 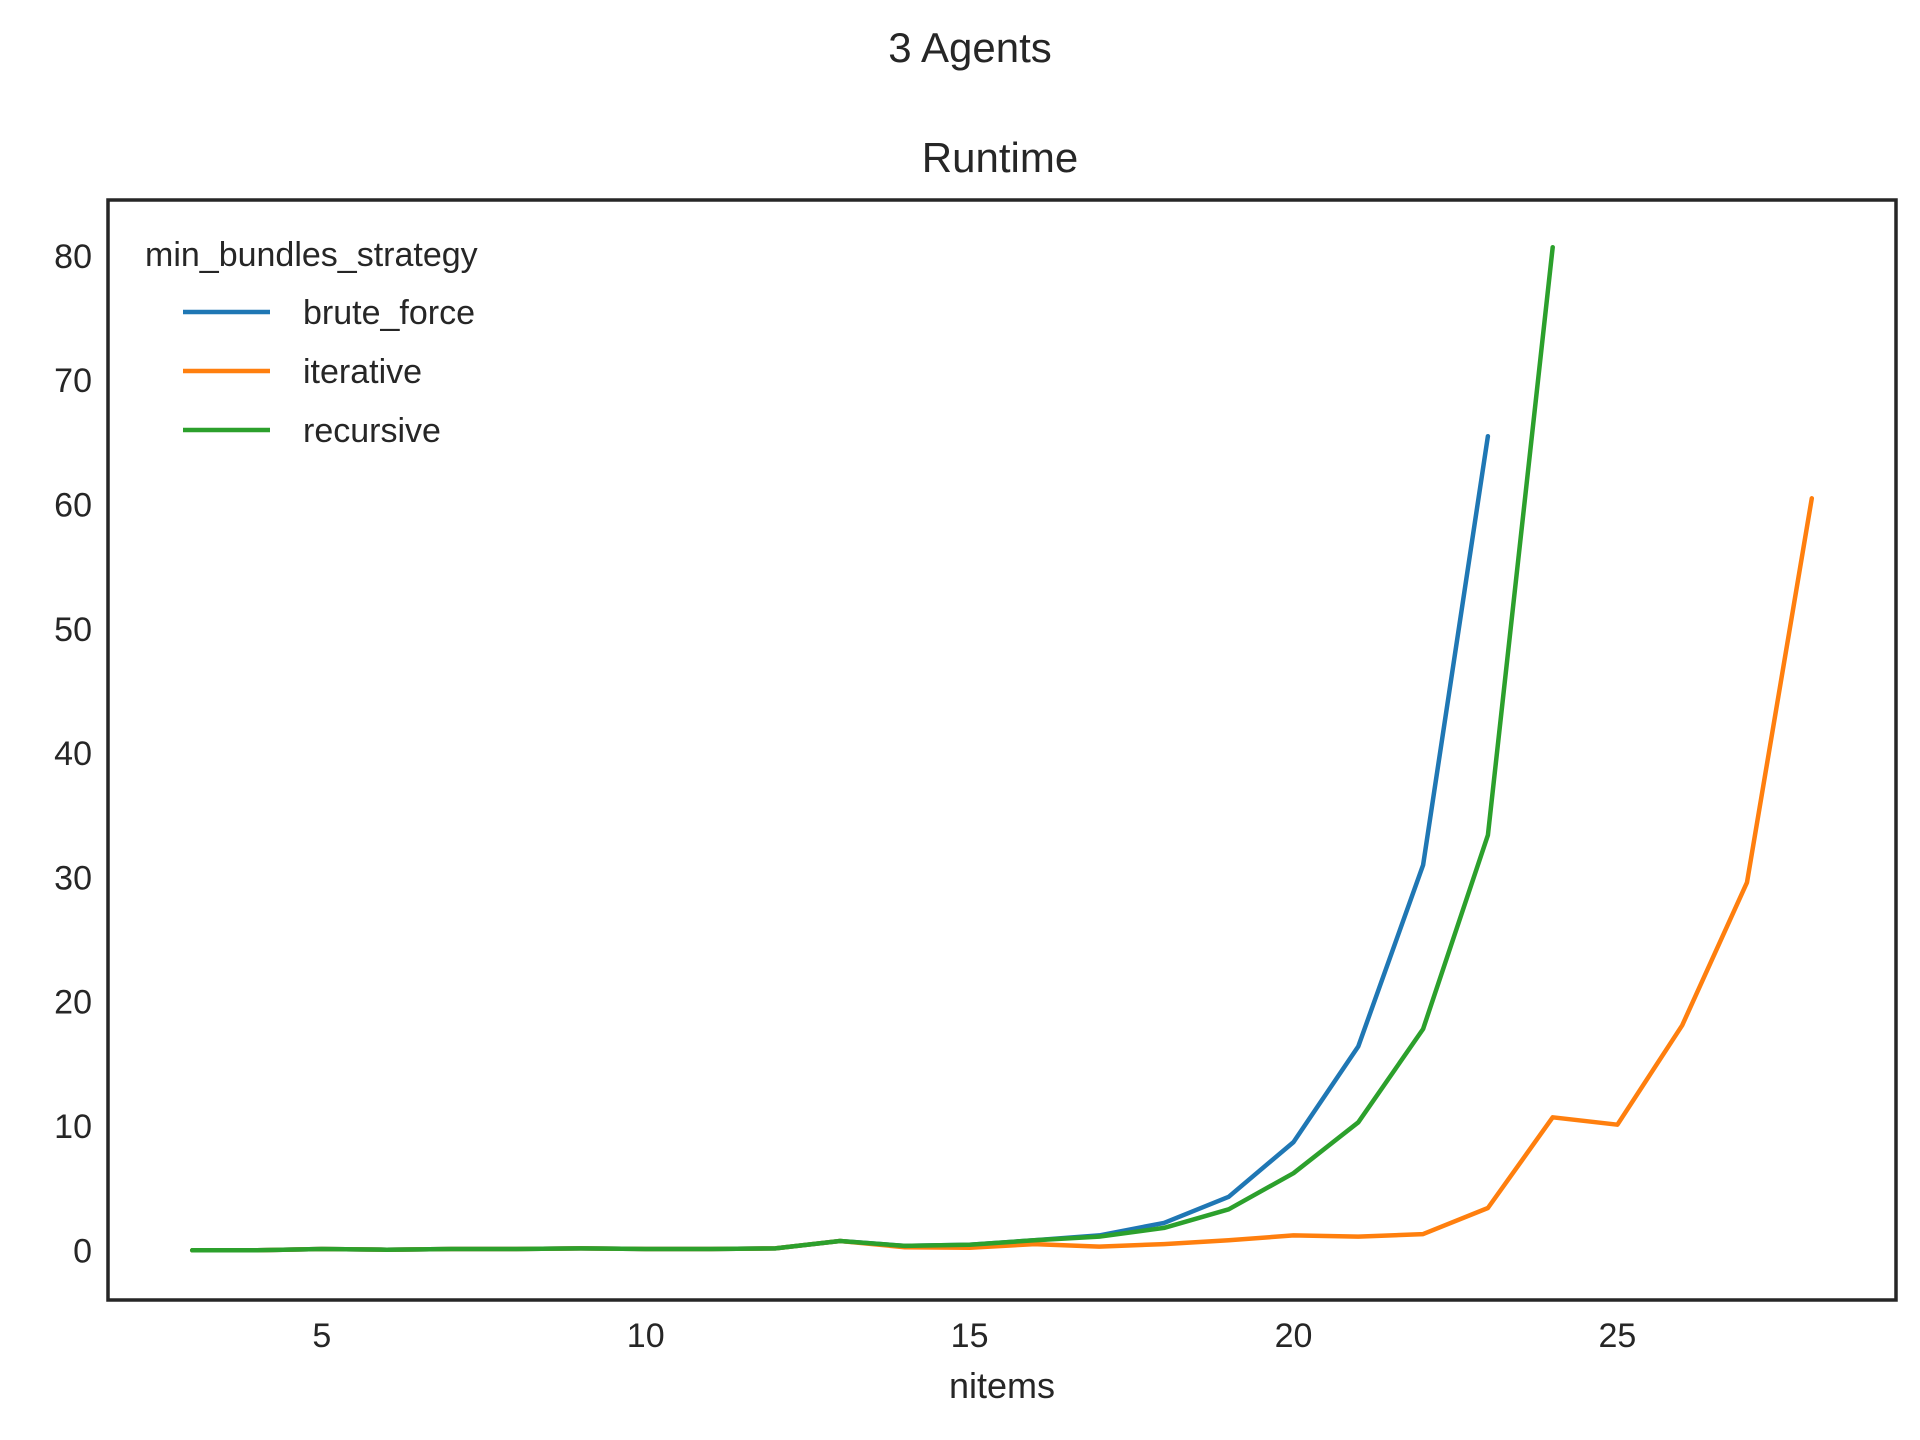 What do you see at coordinates (1294, 1336) in the screenshot?
I see `x-tick-label: 20` at bounding box center [1294, 1336].